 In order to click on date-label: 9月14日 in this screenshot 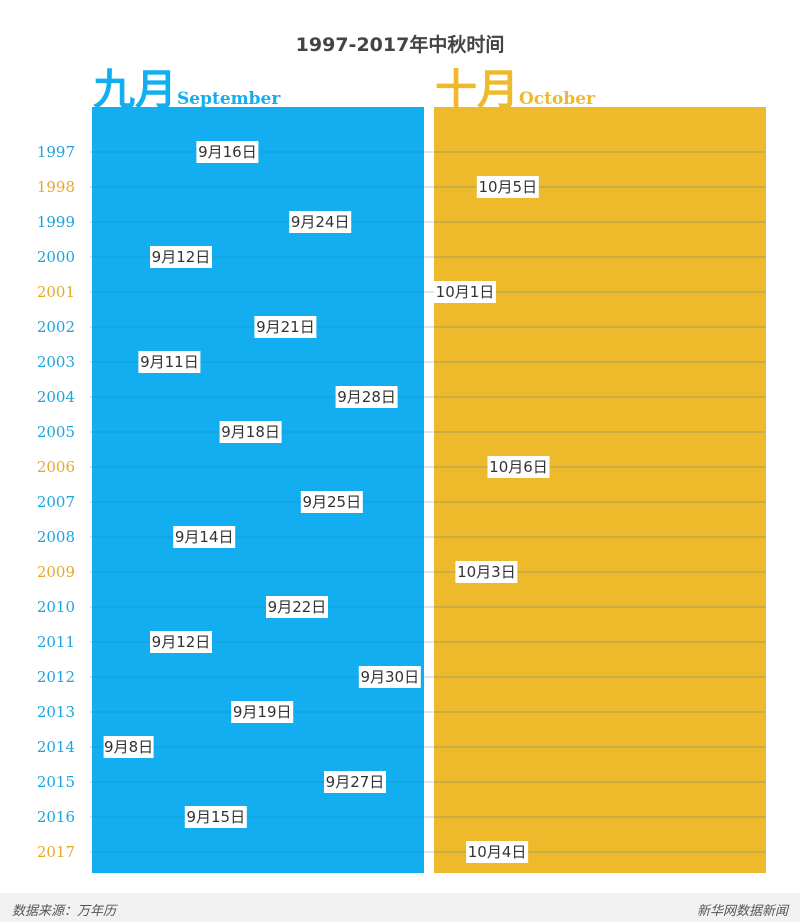, I will do `click(204, 537)`.